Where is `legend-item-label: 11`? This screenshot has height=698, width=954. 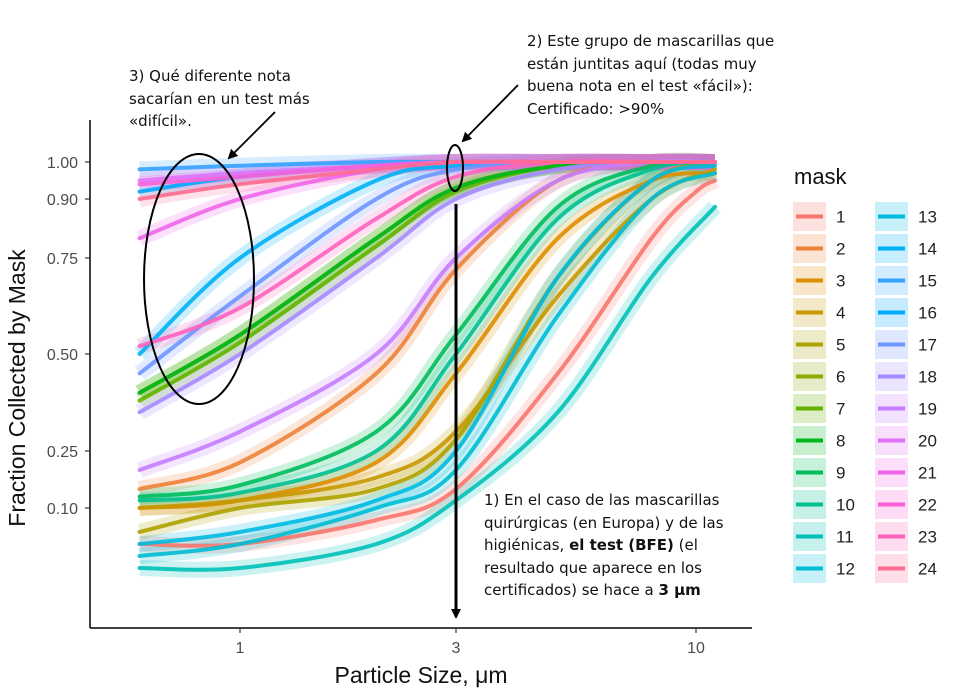
legend-item-label: 11 is located at coordinates (845, 537).